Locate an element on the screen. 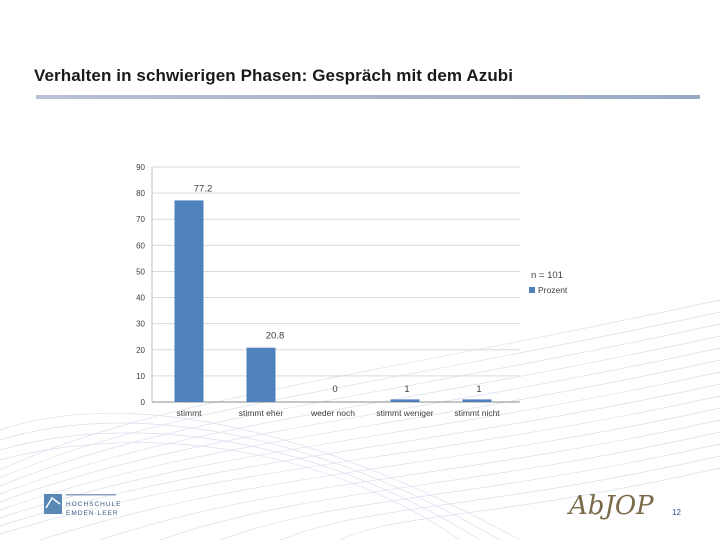 The width and height of the screenshot is (720, 540). x-tick-label: stimmt is located at coordinates (189, 413).